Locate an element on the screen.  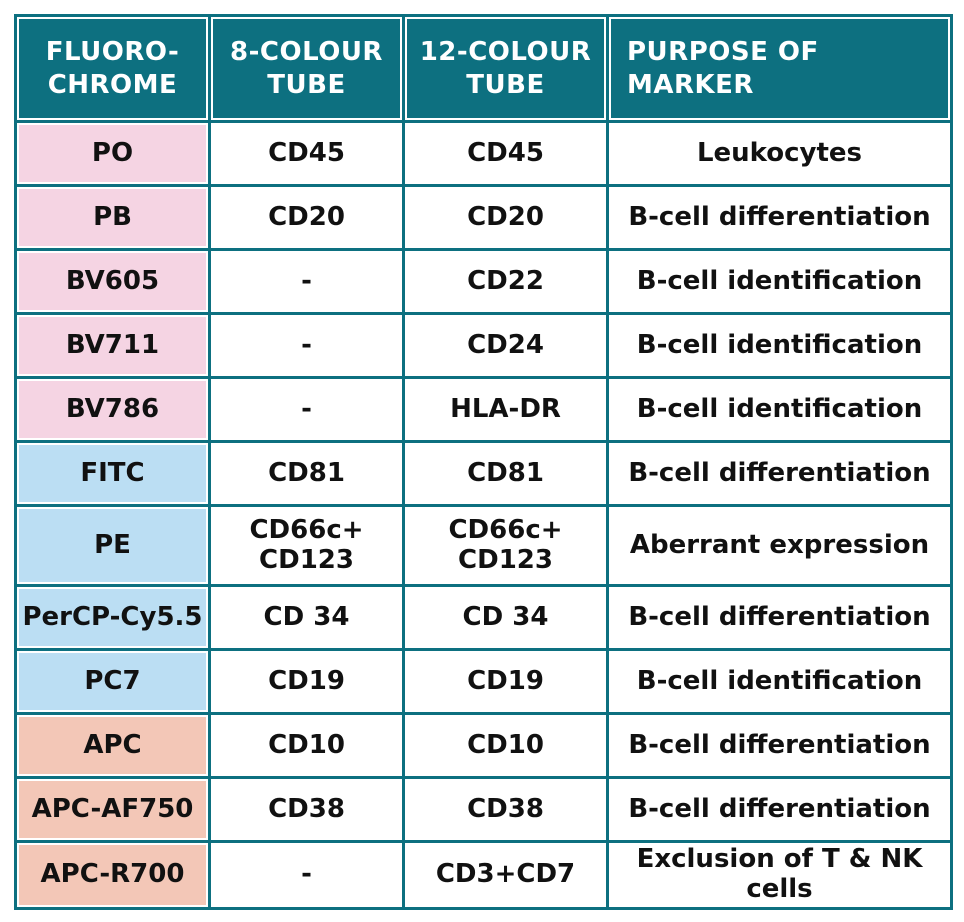
table-row: PB CD20 CD20 B-cell differentiation is located at coordinates (483, 217).